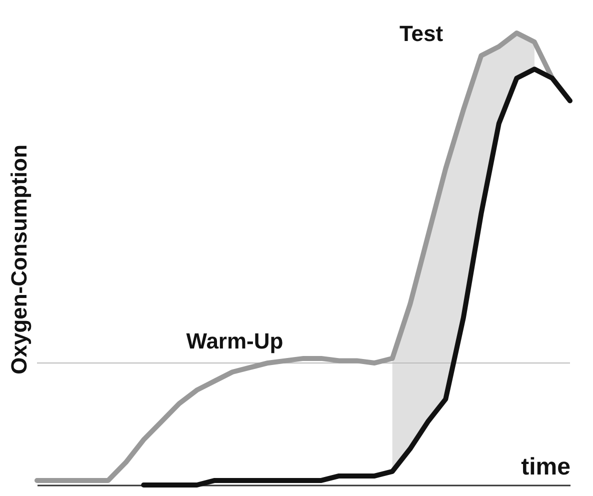 This screenshot has width=593, height=496. What do you see at coordinates (235, 341) in the screenshot?
I see `annotation: Warm-Up` at bounding box center [235, 341].